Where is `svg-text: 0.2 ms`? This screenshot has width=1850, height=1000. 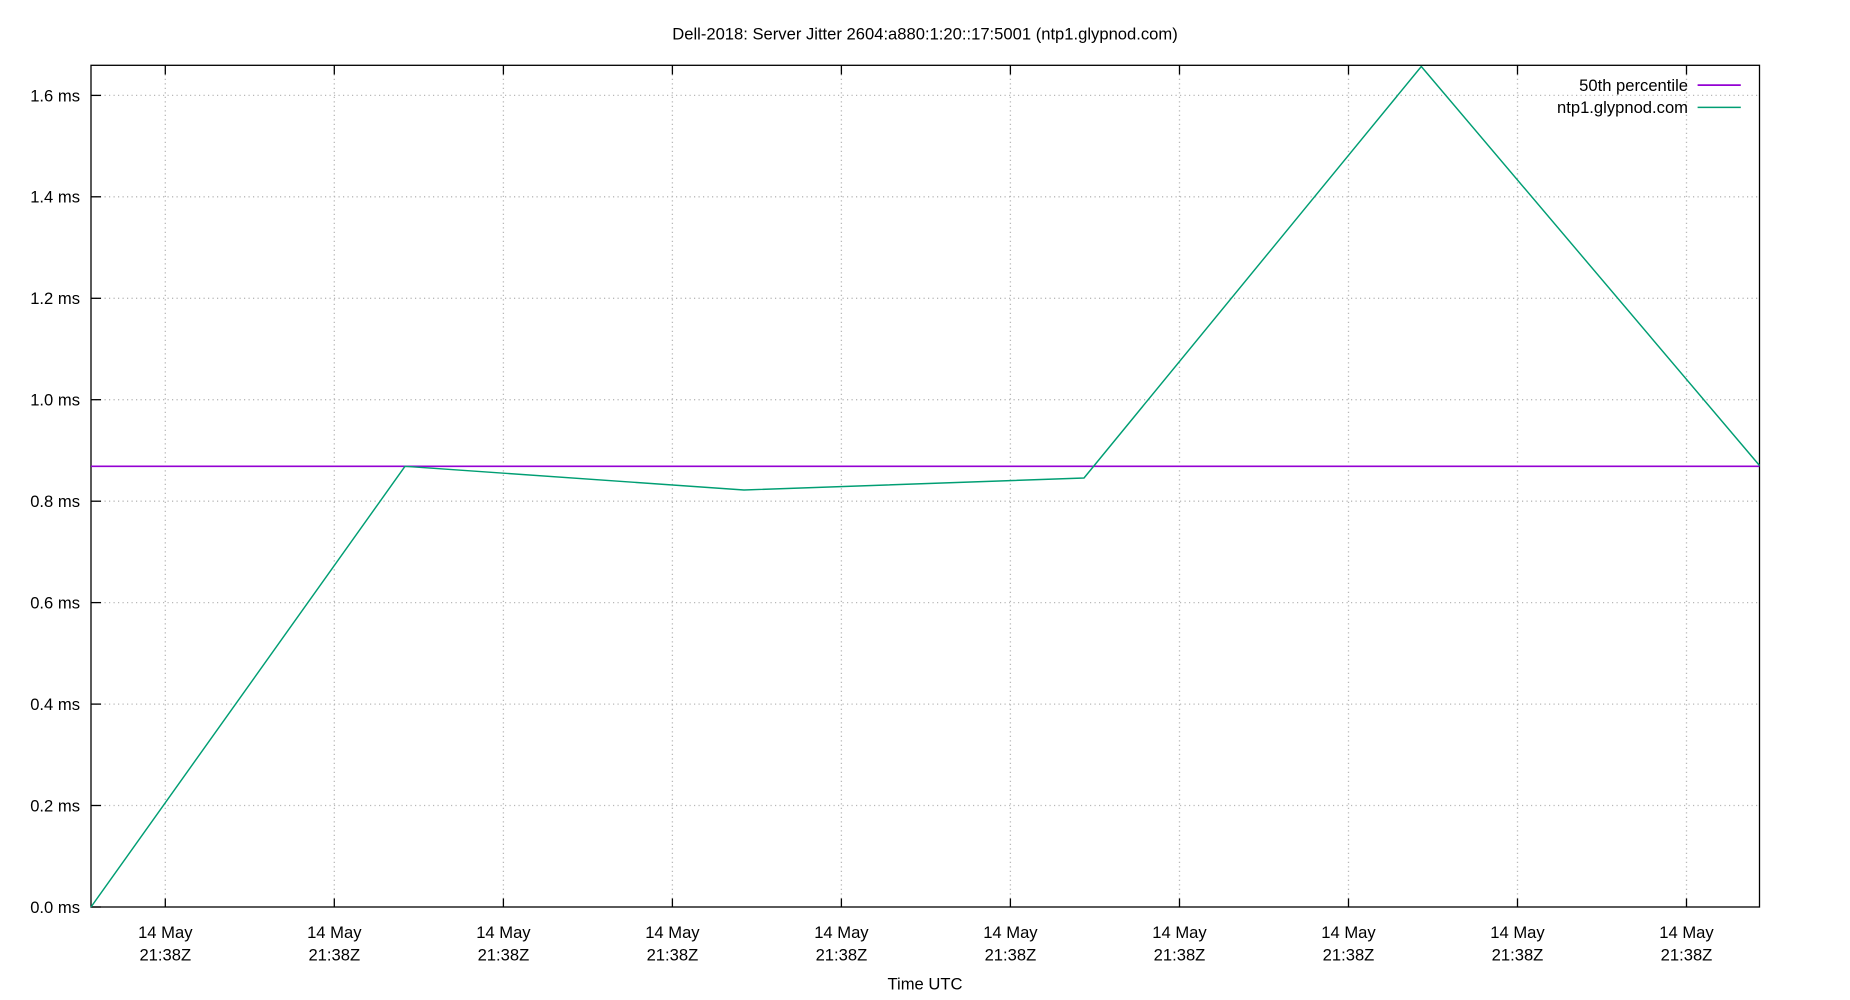 svg-text: 0.2 ms is located at coordinates (55, 805).